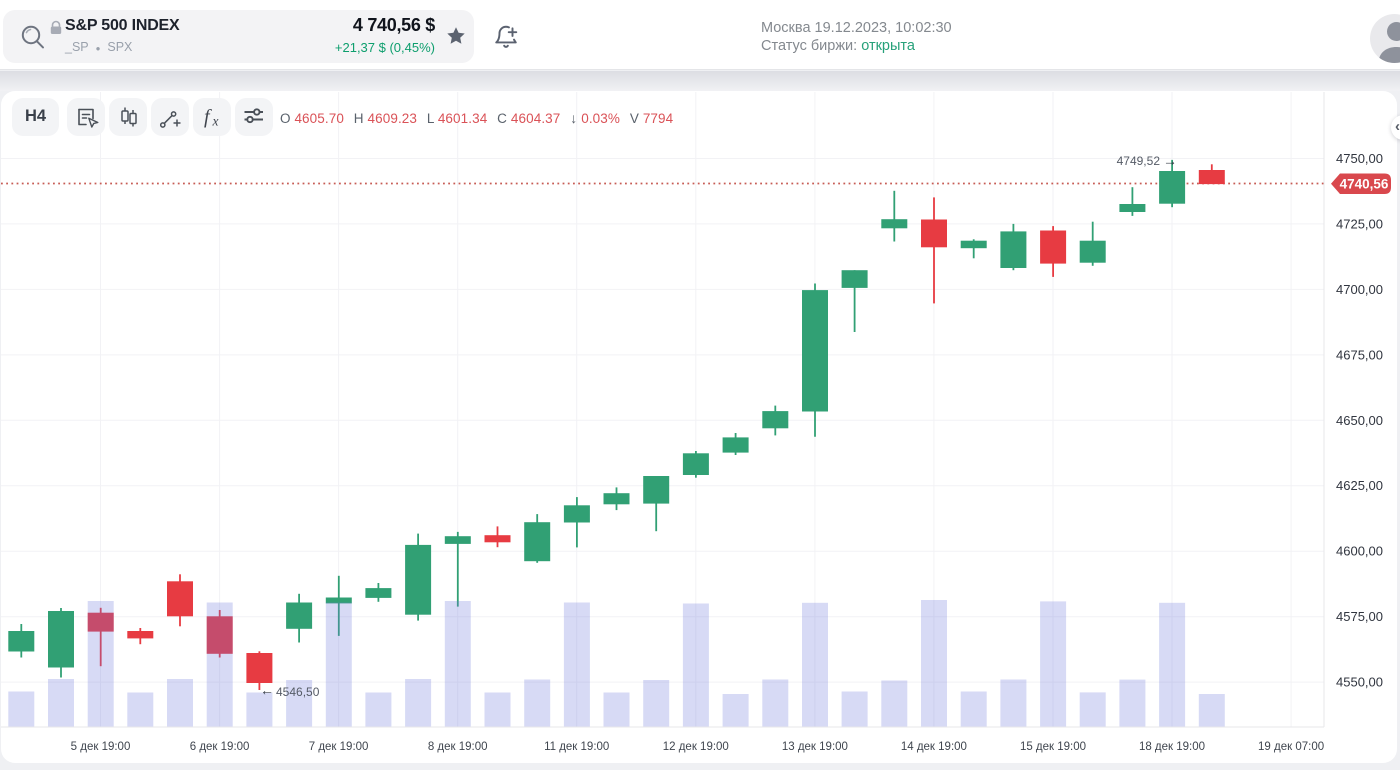 Image resolution: width=1400 pixels, height=770 pixels. I want to click on svg-text: 4675,00, so click(1359, 354).